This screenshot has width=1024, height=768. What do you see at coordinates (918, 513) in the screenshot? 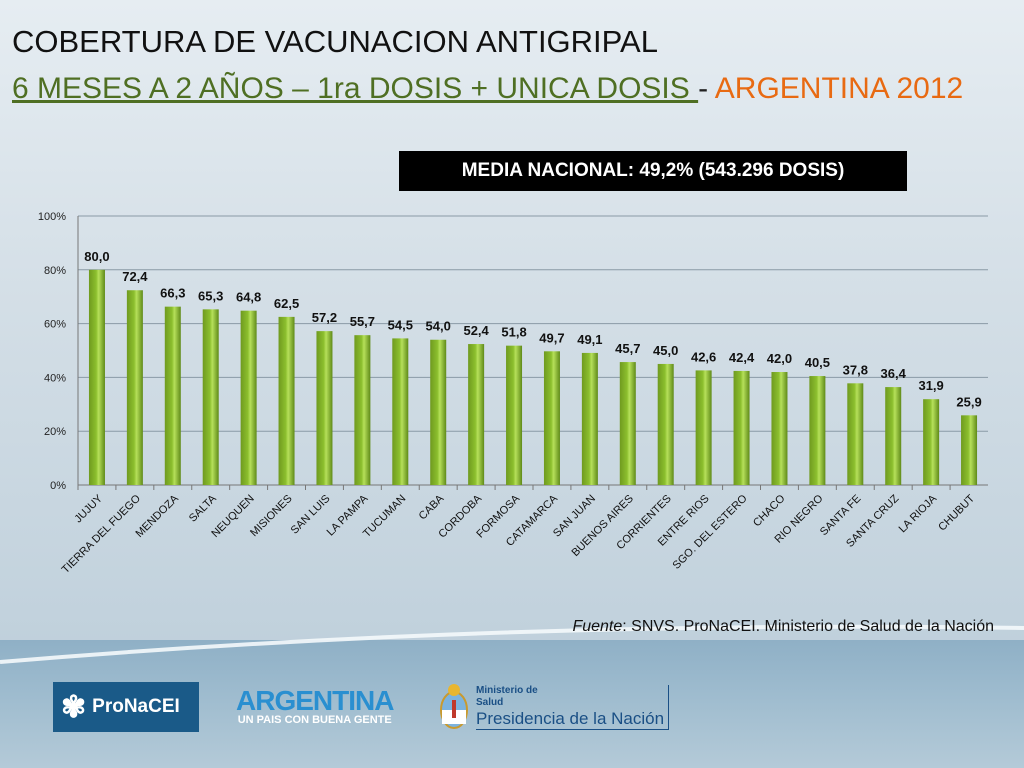
I see `x-tick-label: LA RIOJA` at bounding box center [918, 513].